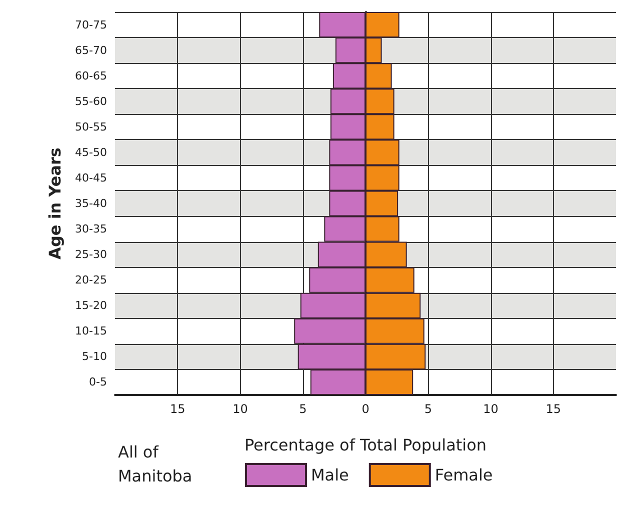 This screenshot has width=624, height=510. What do you see at coordinates (155, 464) in the screenshot?
I see `text: All of Manitoba` at bounding box center [155, 464].